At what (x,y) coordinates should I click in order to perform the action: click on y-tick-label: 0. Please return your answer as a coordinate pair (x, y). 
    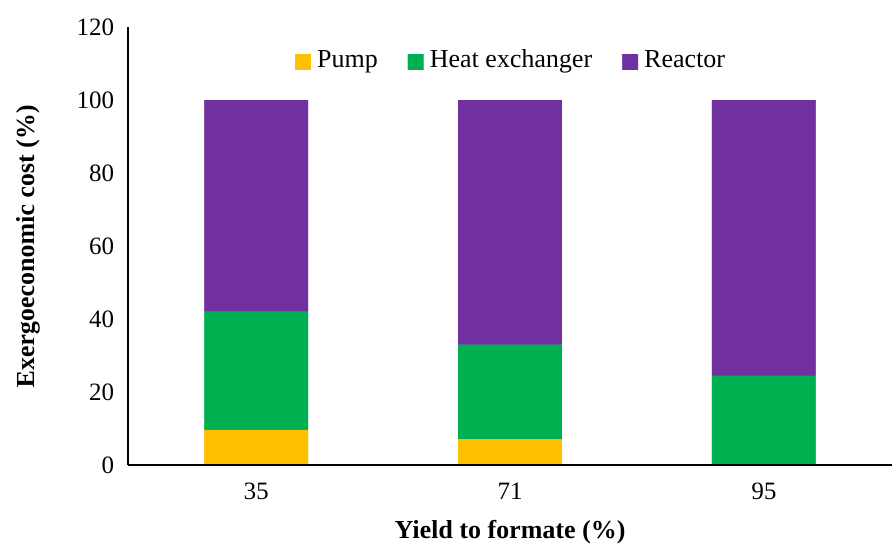
    Looking at the image, I should click on (108, 465).